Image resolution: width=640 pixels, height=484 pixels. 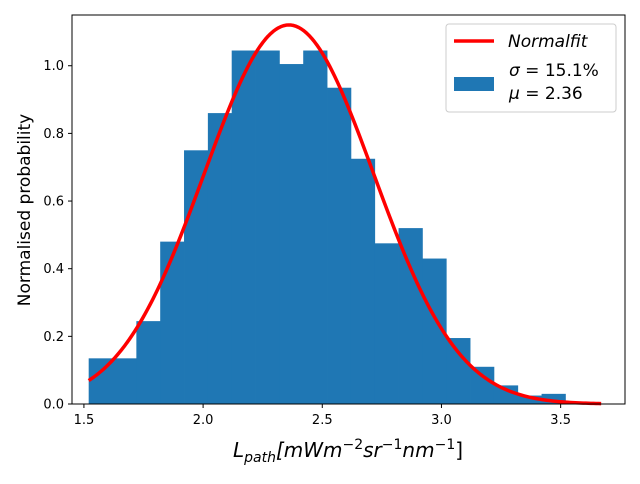 I want to click on legend-mu-symbol: μ, so click(x=514, y=94).